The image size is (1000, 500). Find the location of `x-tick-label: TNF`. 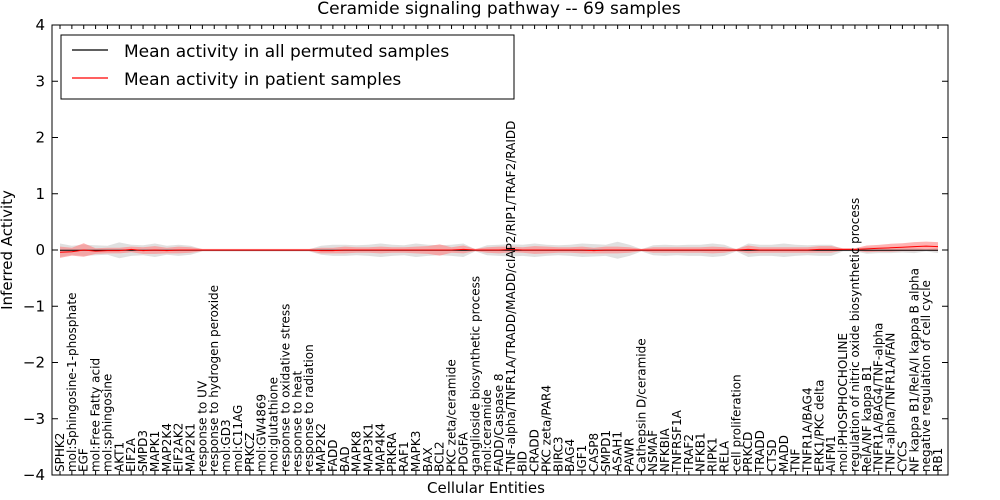

x-tick-label: TNF is located at coordinates (796, 461).